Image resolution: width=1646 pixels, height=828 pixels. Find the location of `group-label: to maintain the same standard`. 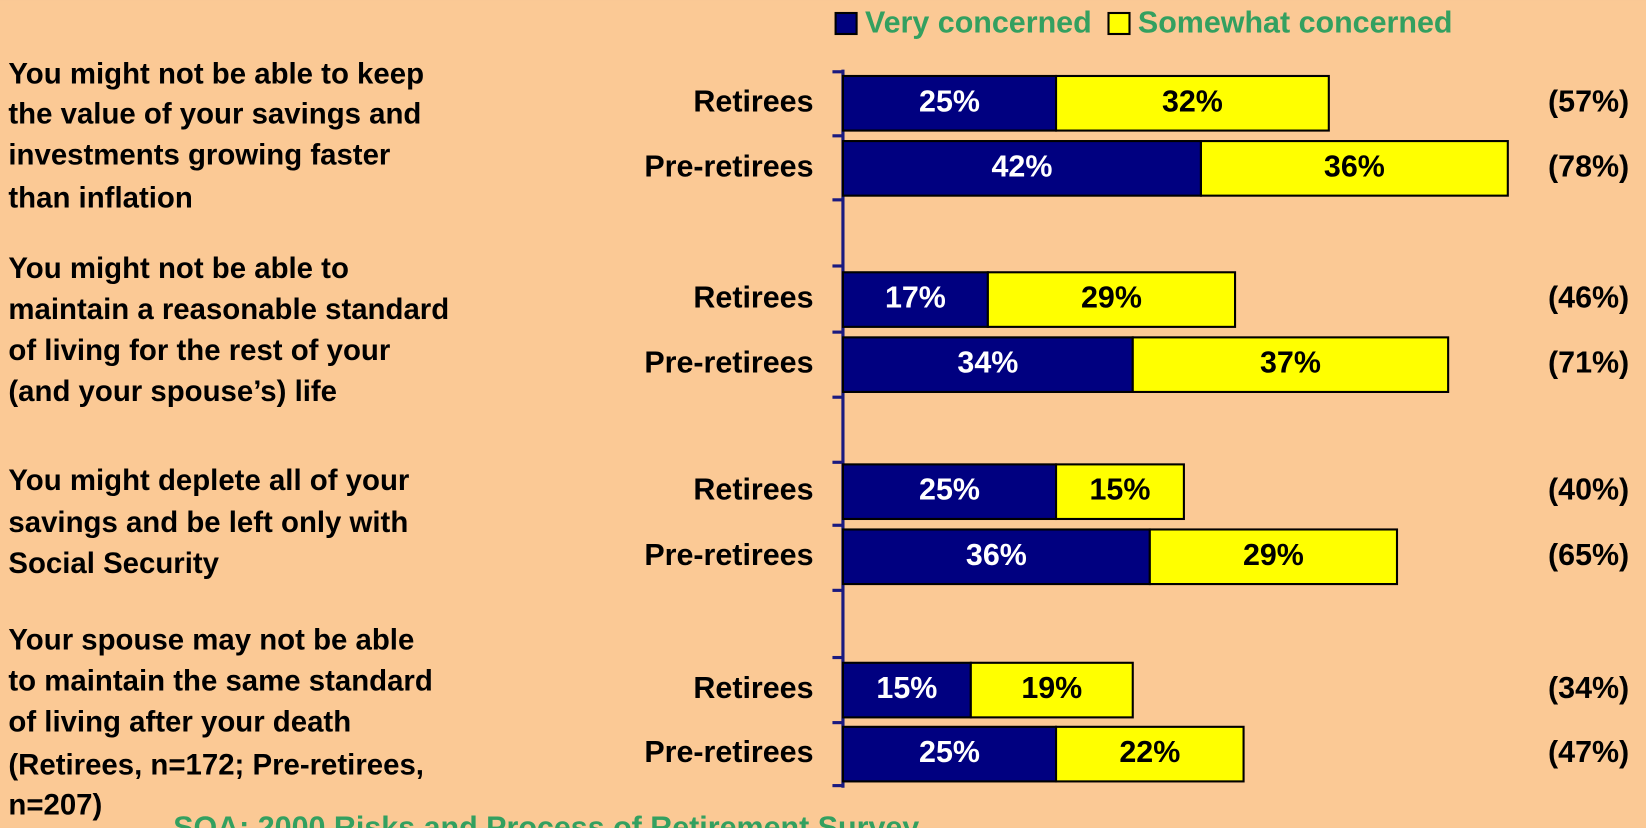

group-label: to maintain the same standard is located at coordinates (220, 681).